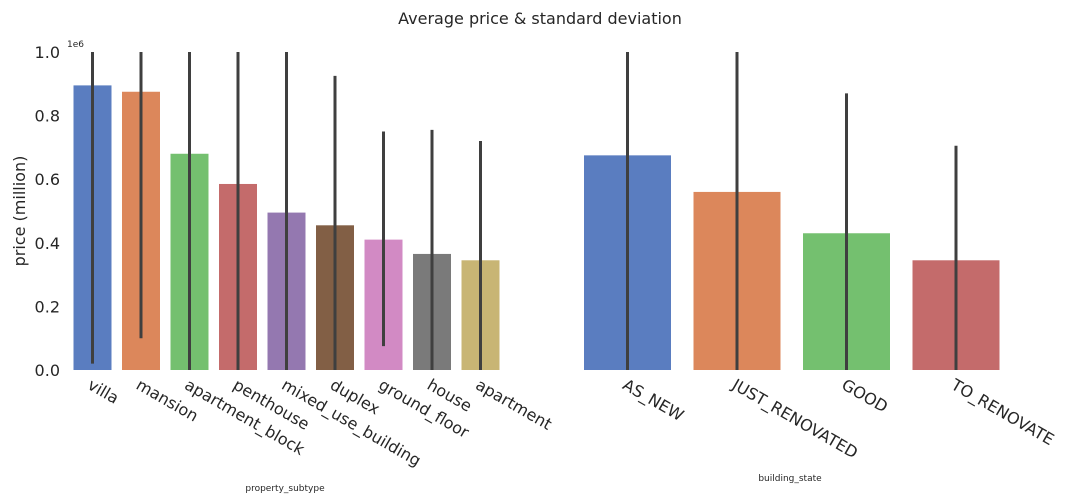 The width and height of the screenshot is (1080, 504). I want to click on x-tick-label: apartment, so click(514, 404).